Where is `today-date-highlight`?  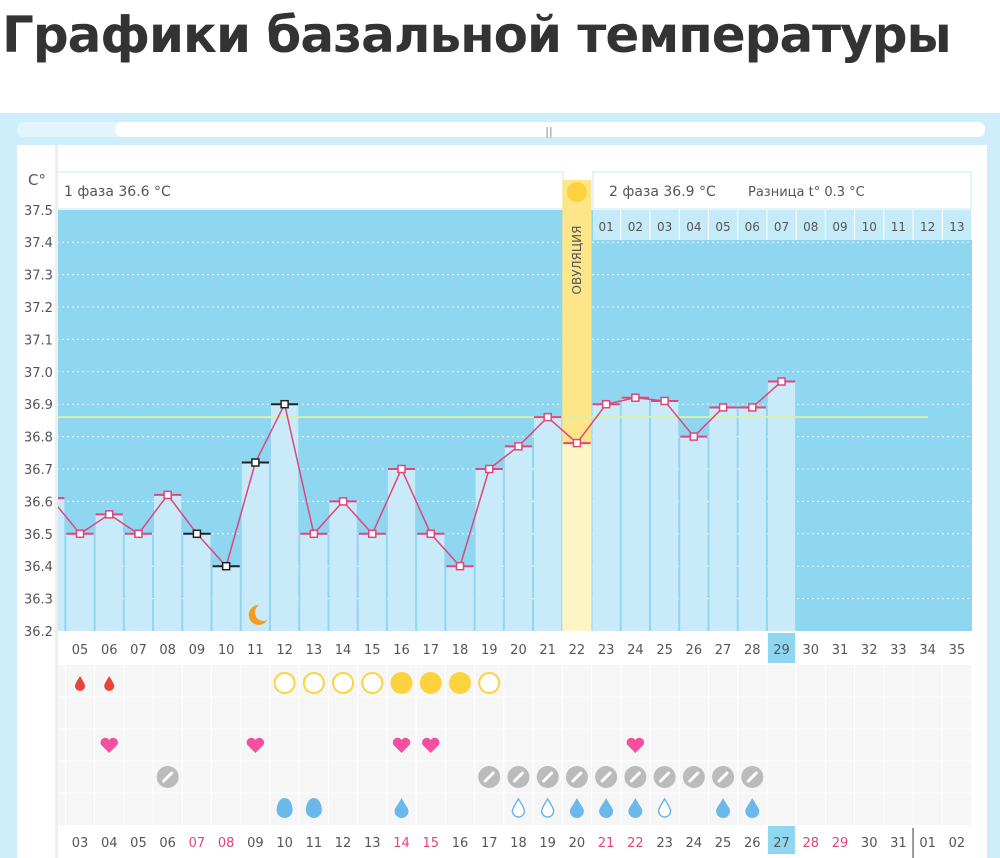
today-date-highlight is located at coordinates (781, 840).